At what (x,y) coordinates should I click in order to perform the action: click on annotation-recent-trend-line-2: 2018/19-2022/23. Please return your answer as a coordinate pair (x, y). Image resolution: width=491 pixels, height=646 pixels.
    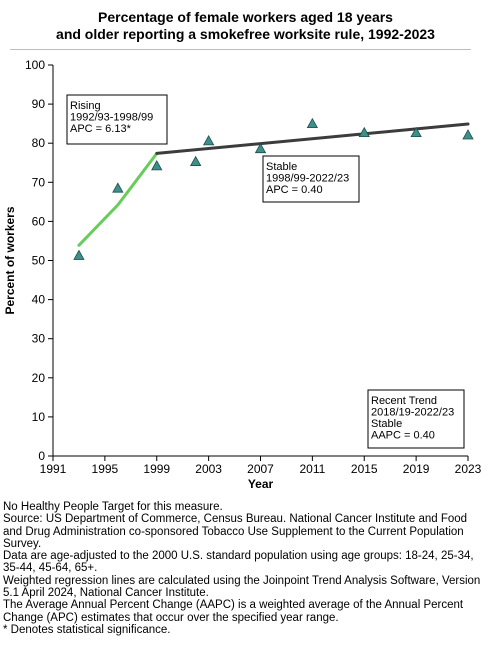
    Looking at the image, I should click on (412, 413).